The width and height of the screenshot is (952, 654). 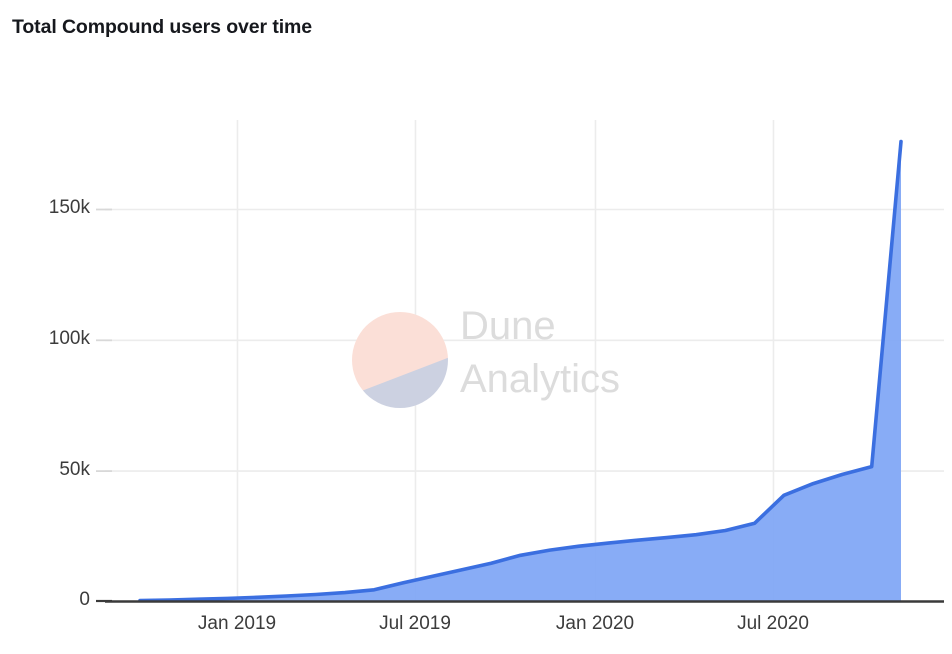 What do you see at coordinates (415, 623) in the screenshot?
I see `xtick-label-jul-2019: Jul 2019` at bounding box center [415, 623].